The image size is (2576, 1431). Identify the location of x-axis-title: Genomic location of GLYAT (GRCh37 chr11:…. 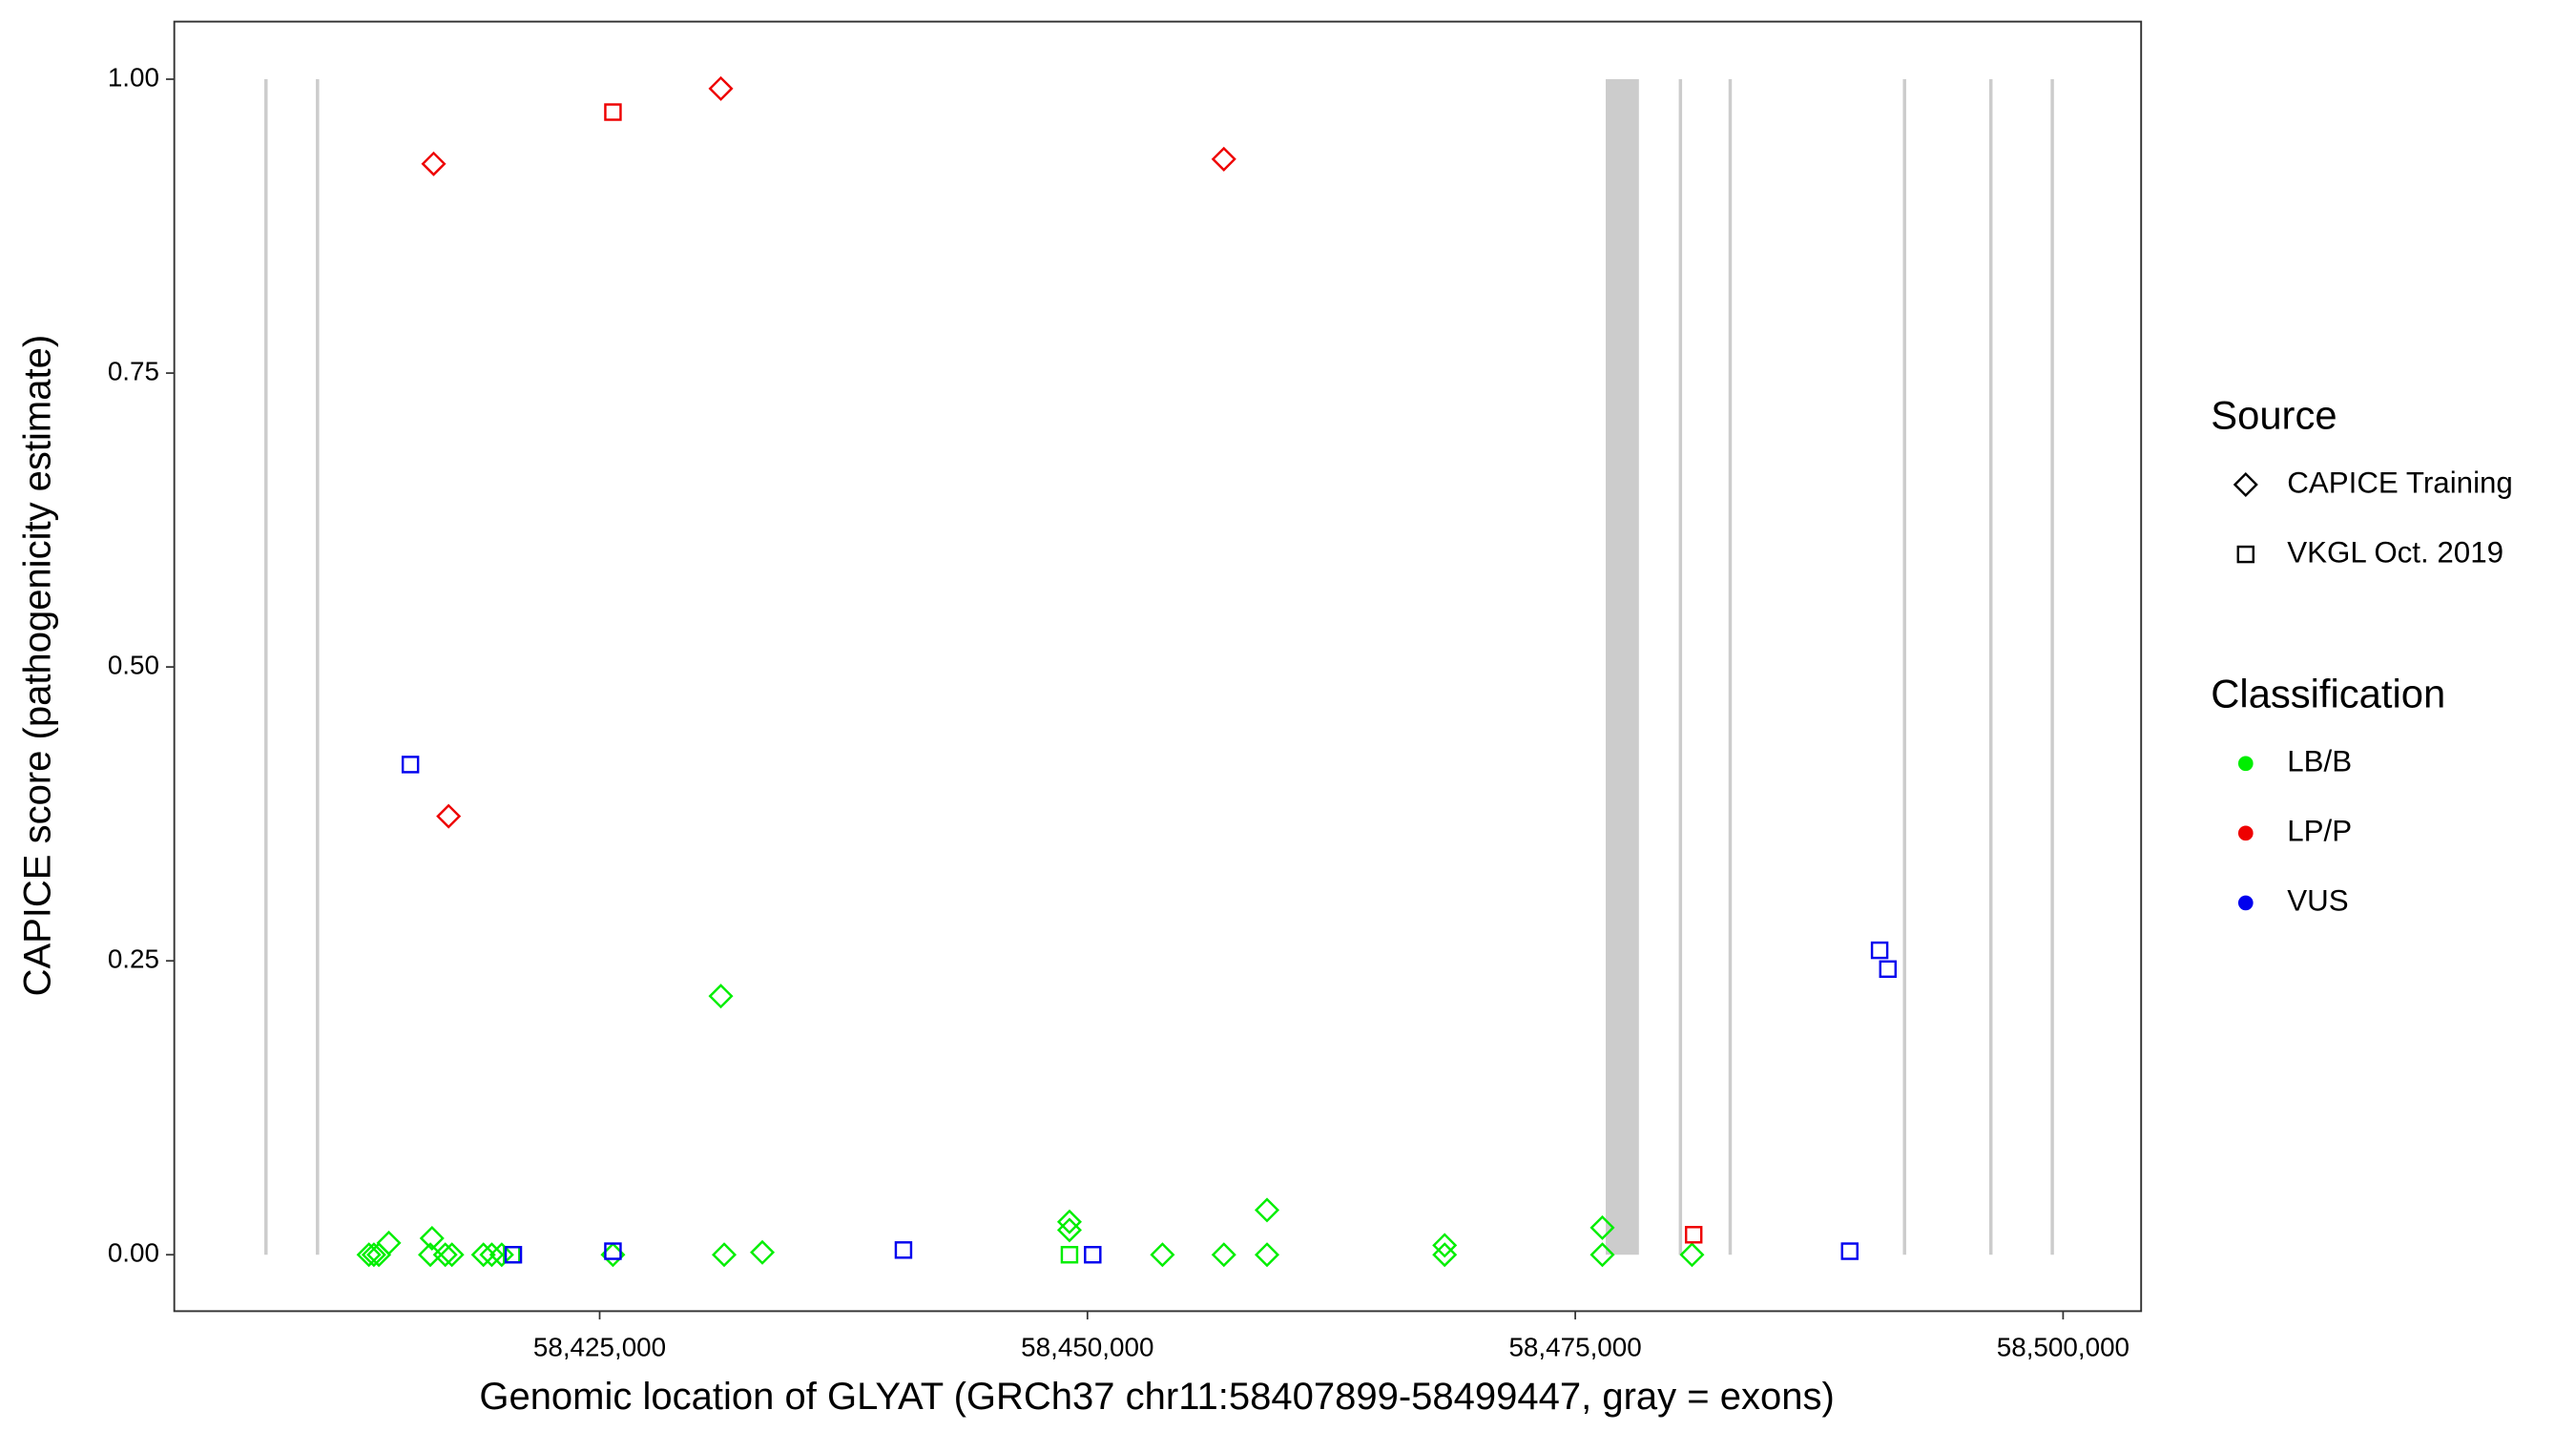
(1156, 1397).